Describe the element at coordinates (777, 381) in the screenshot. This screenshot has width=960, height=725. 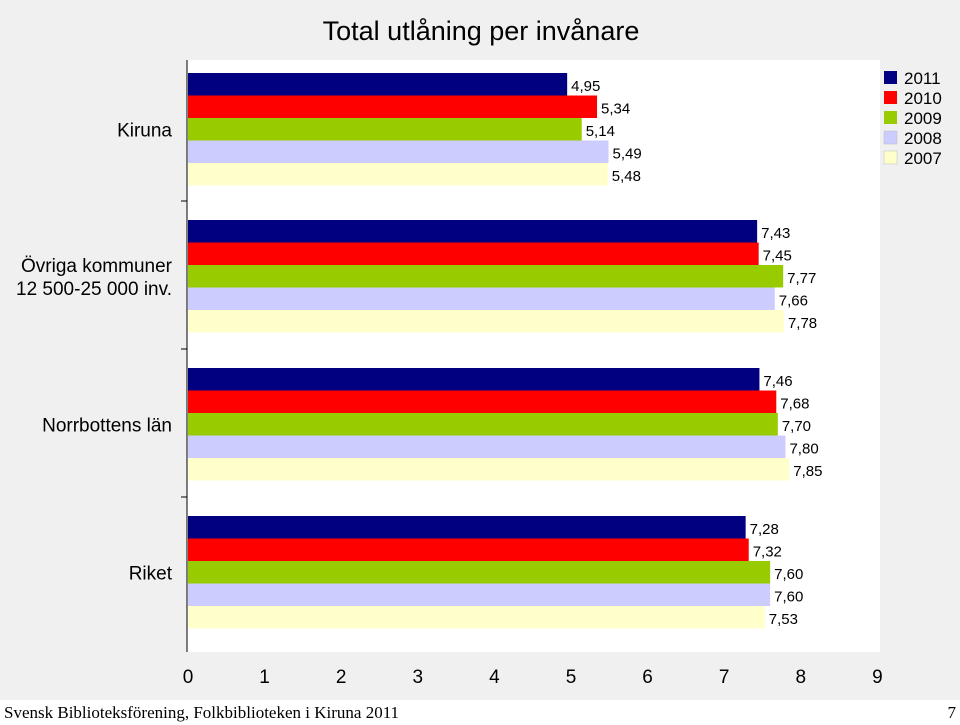
I see `data-label-norrbottens-lan-2011: 7,46` at that location.